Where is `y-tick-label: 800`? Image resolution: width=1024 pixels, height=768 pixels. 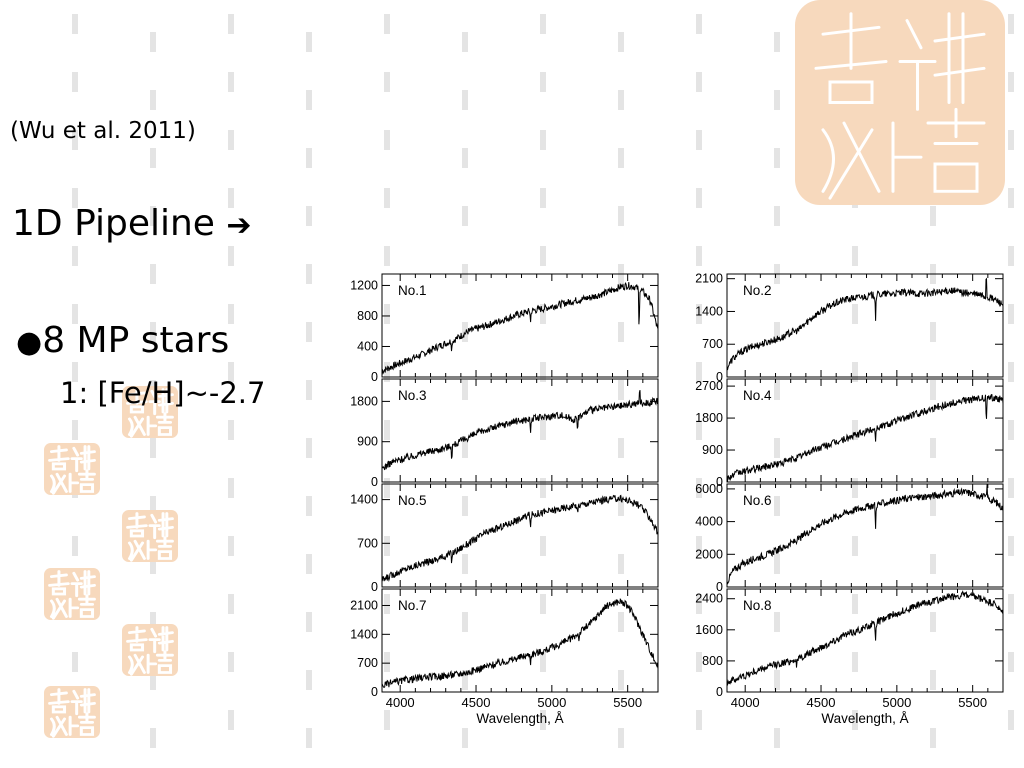
y-tick-label: 800 is located at coordinates (712, 661).